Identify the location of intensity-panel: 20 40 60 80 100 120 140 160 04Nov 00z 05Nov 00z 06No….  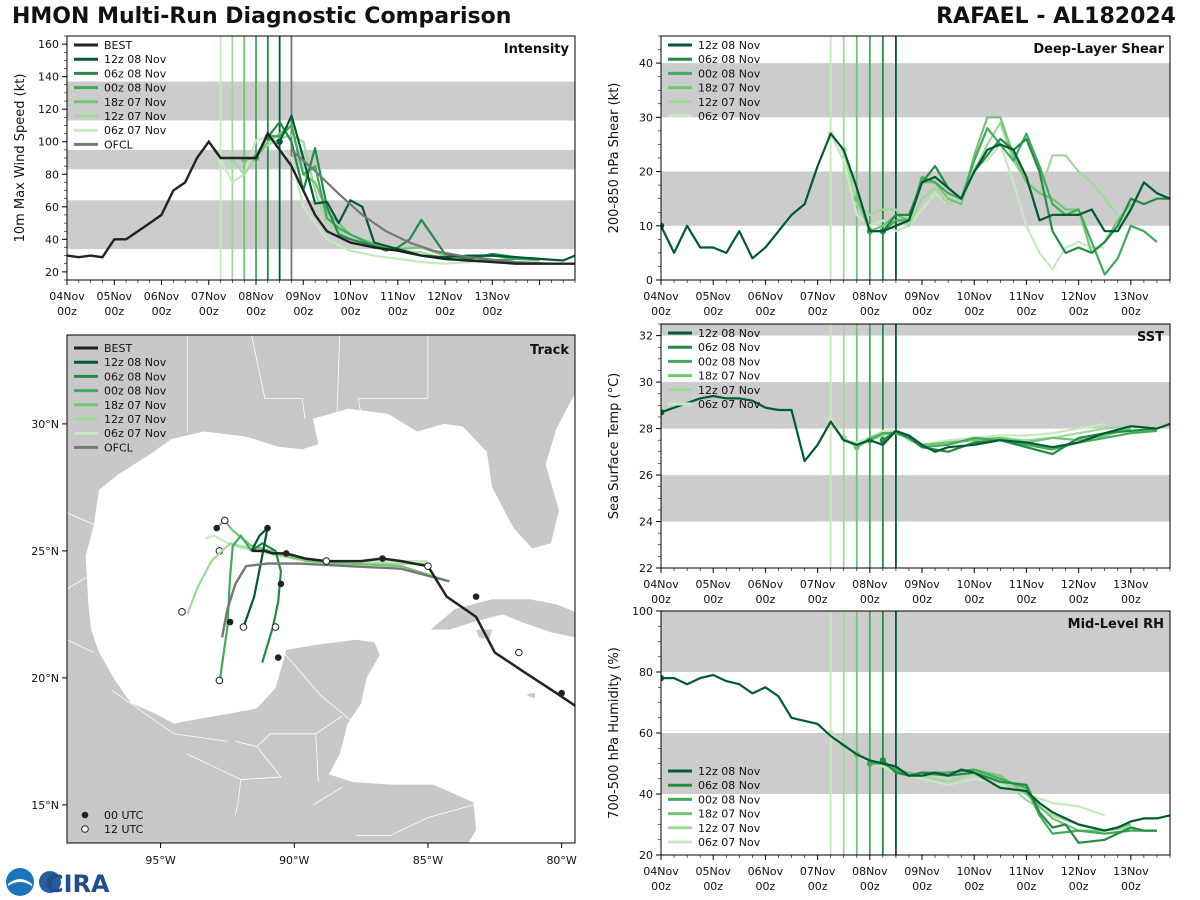
(294, 176).